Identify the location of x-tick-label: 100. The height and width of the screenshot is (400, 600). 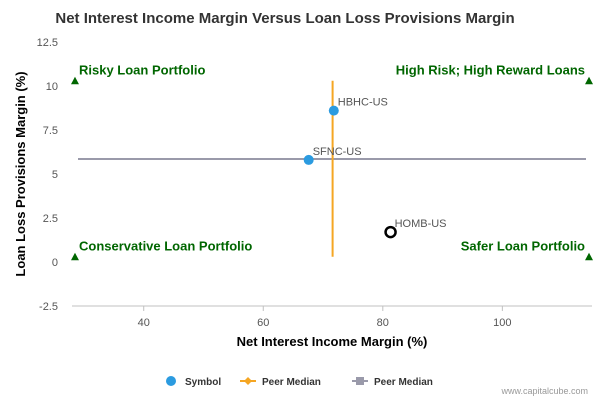
(502, 323).